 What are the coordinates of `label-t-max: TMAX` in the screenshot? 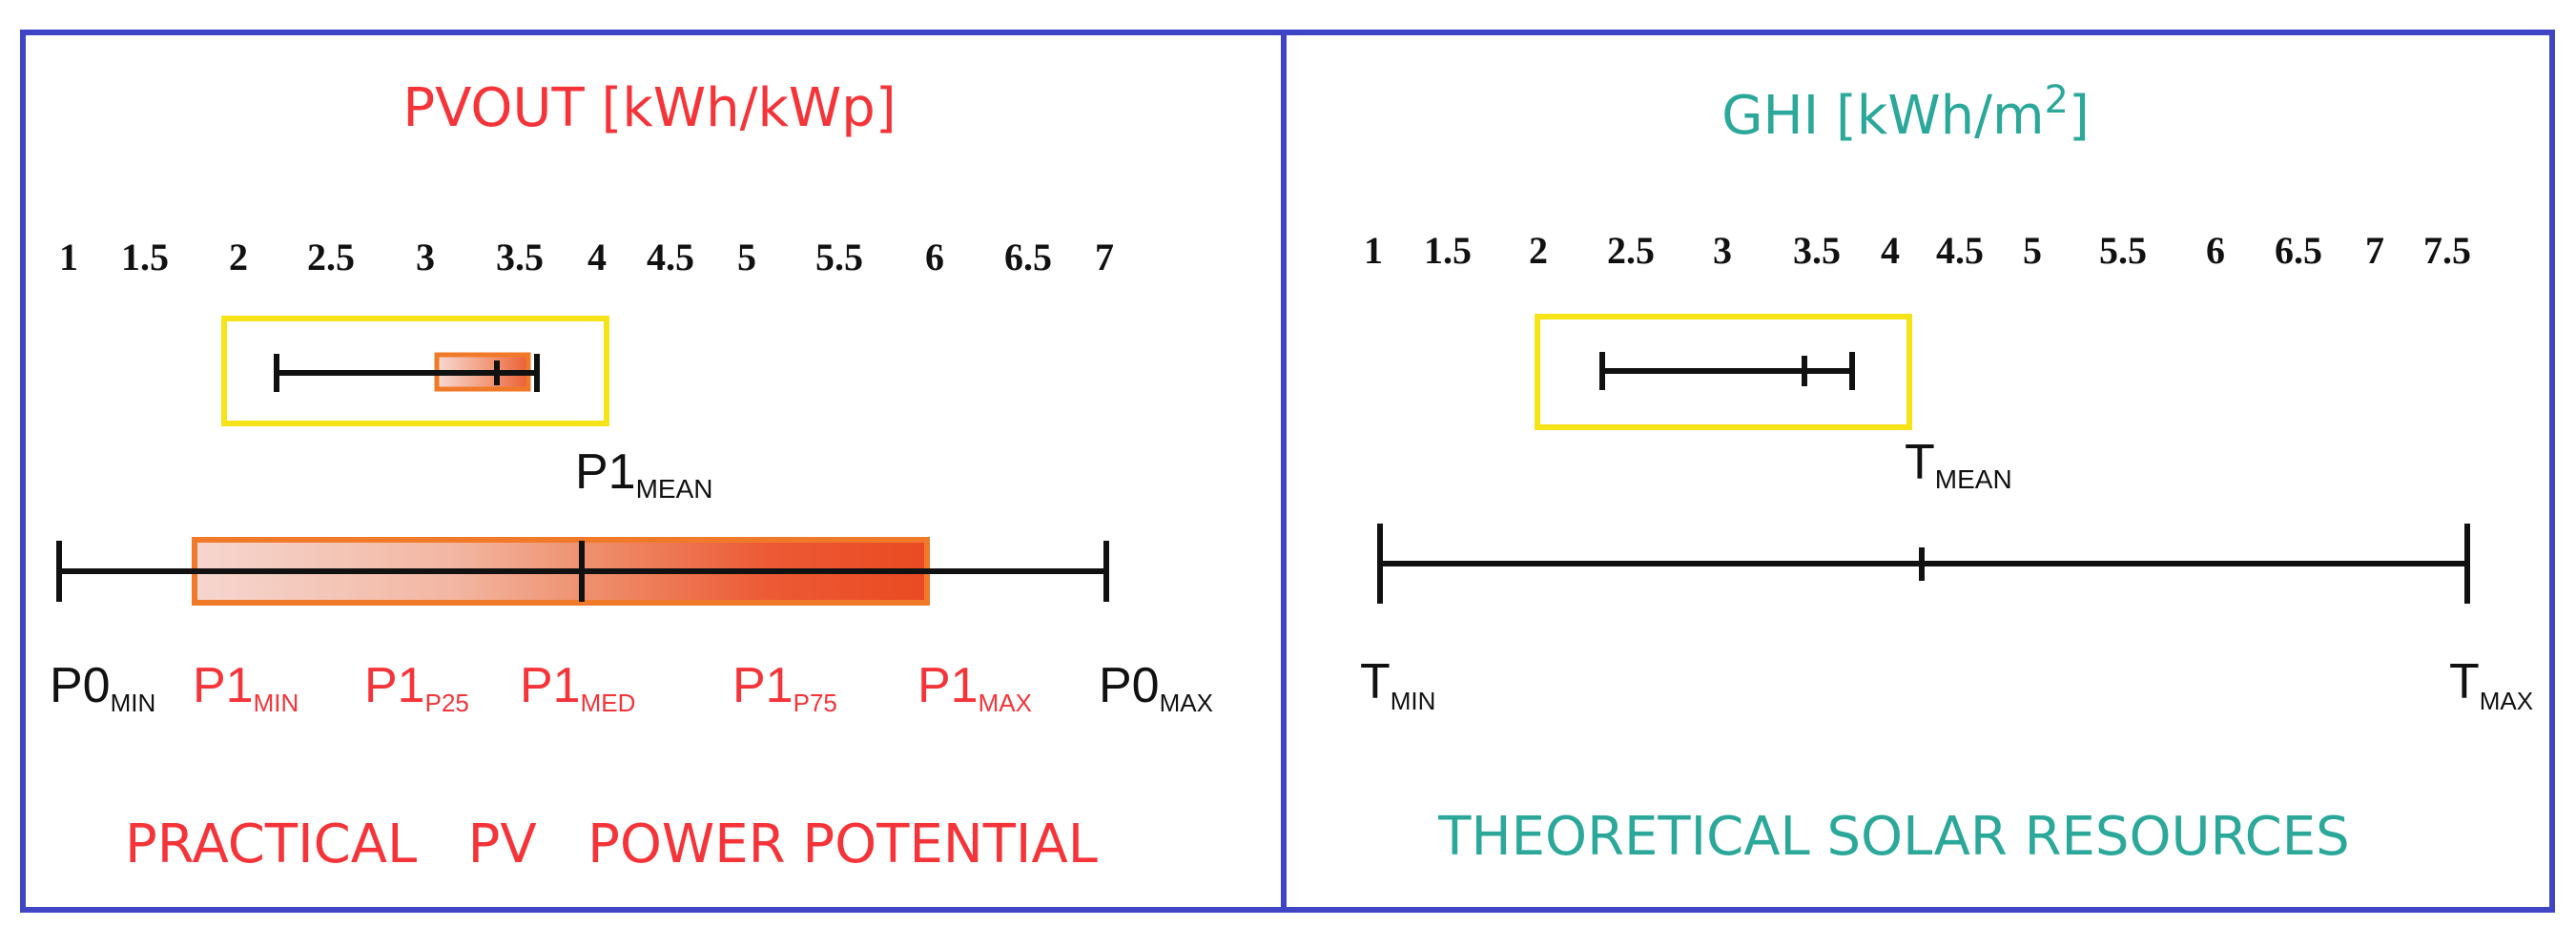 It's located at (2491, 684).